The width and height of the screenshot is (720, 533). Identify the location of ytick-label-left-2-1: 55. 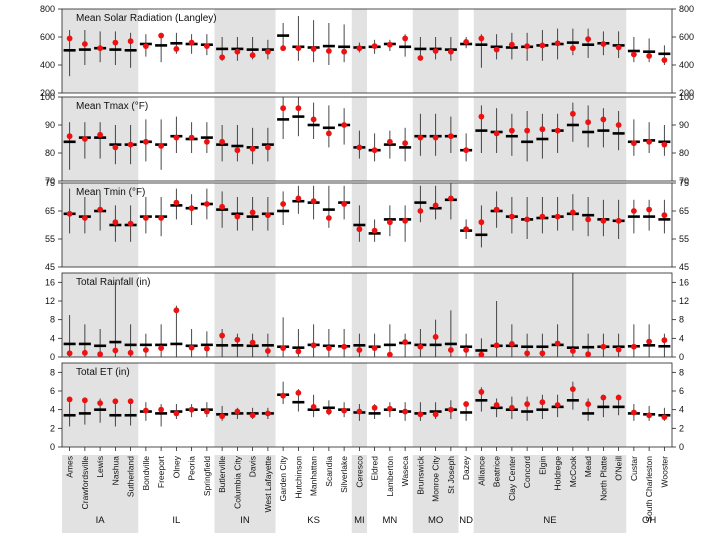
(50, 239).